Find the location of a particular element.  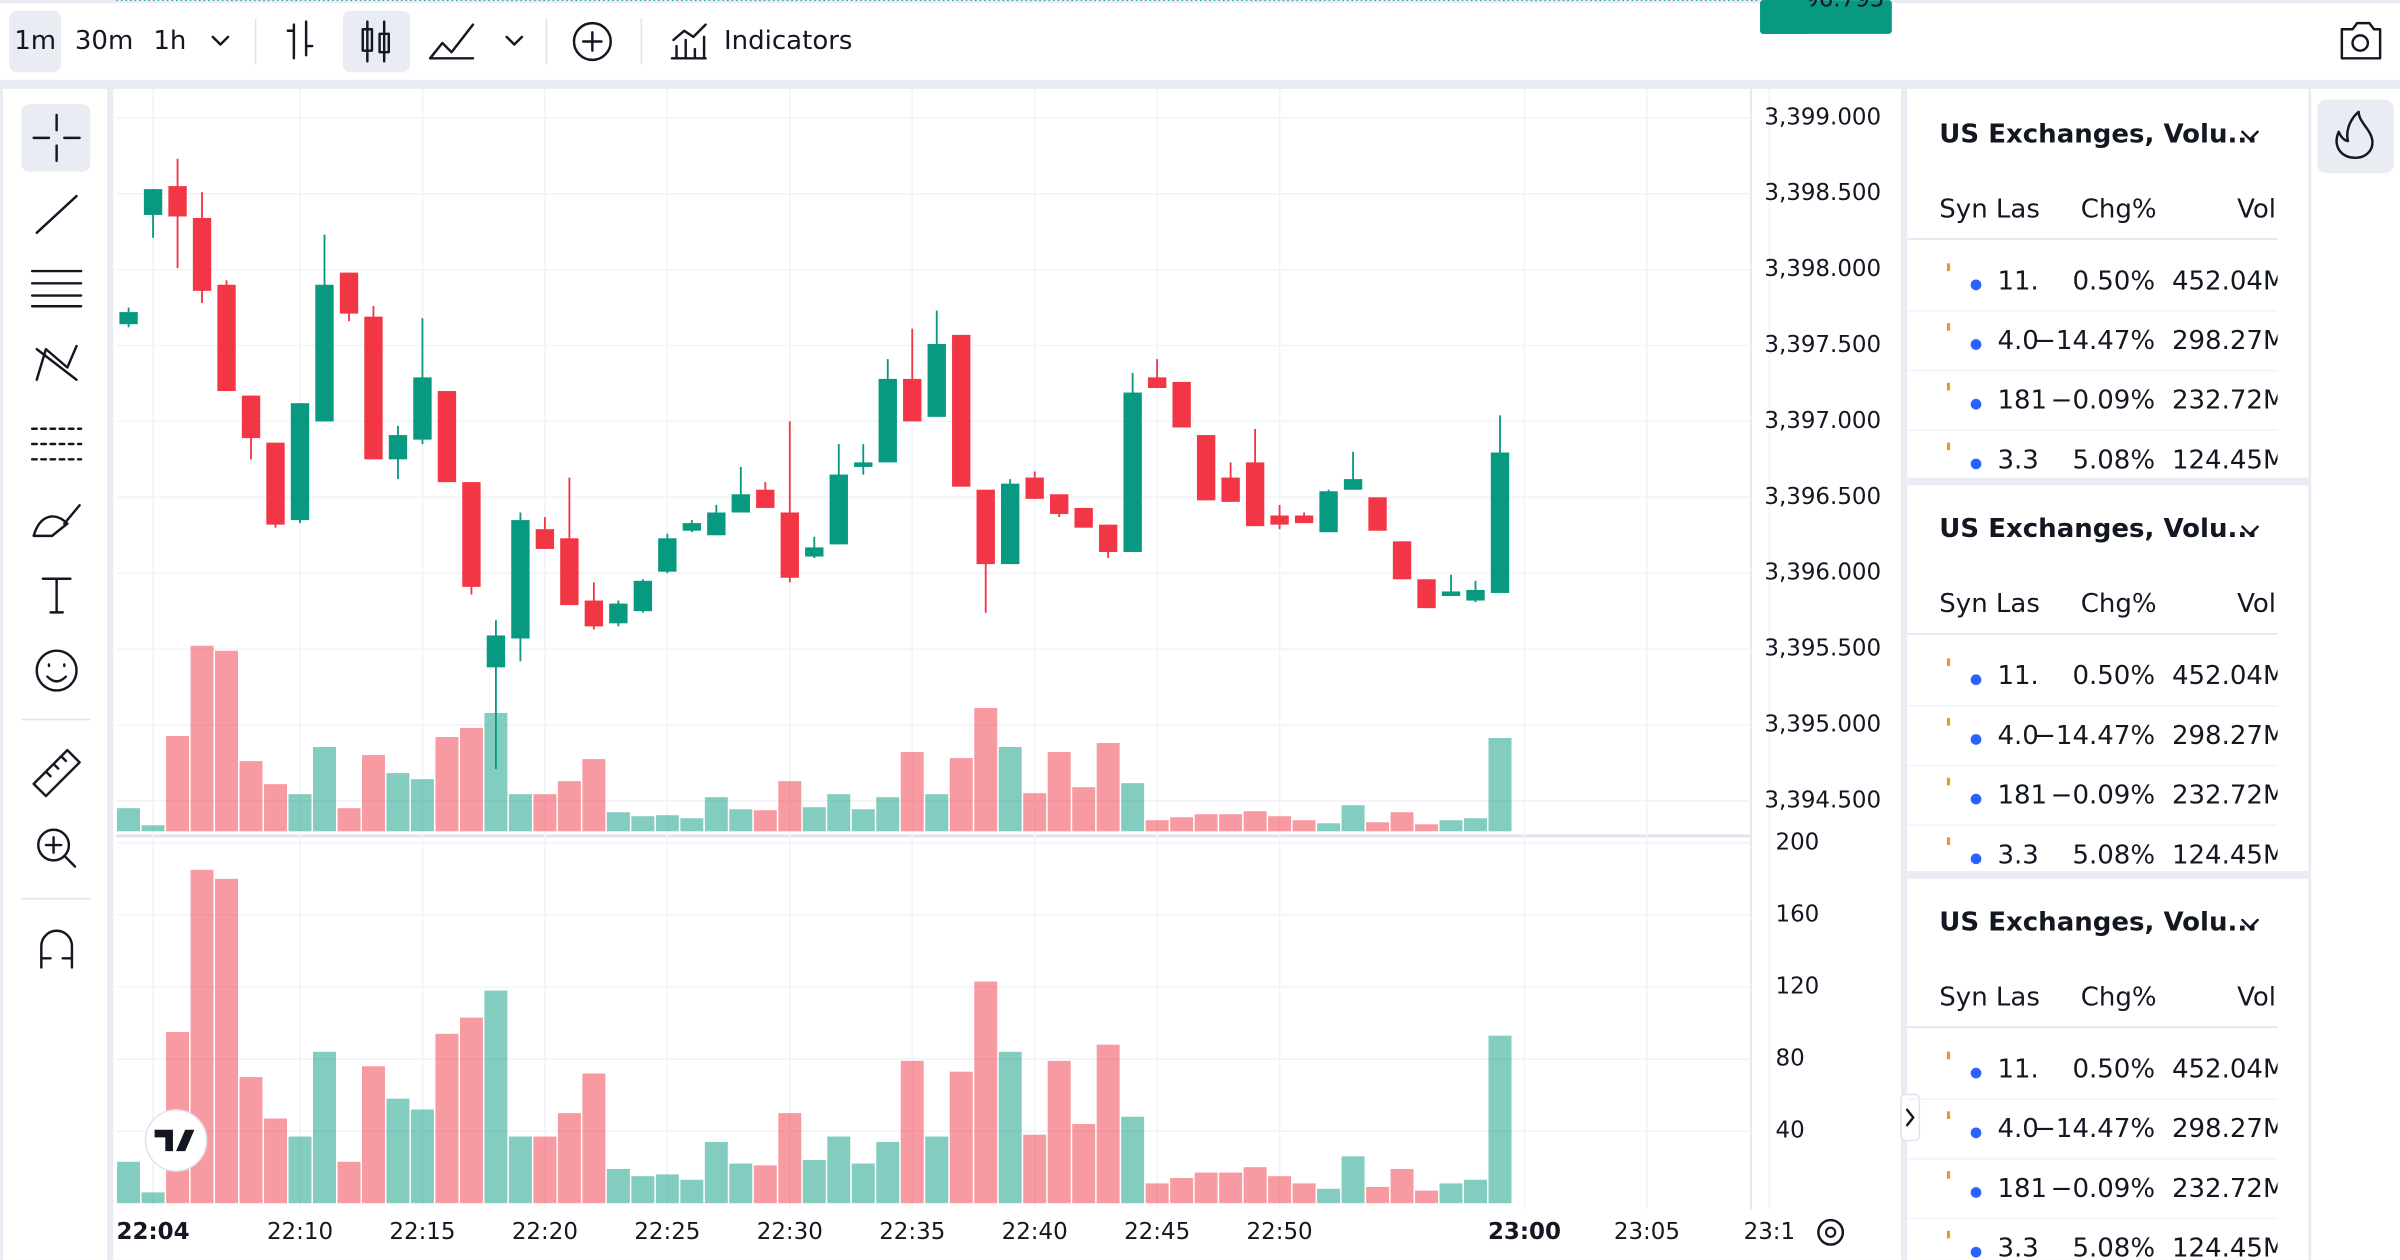

emoji-tool is located at coordinates (56, 670).